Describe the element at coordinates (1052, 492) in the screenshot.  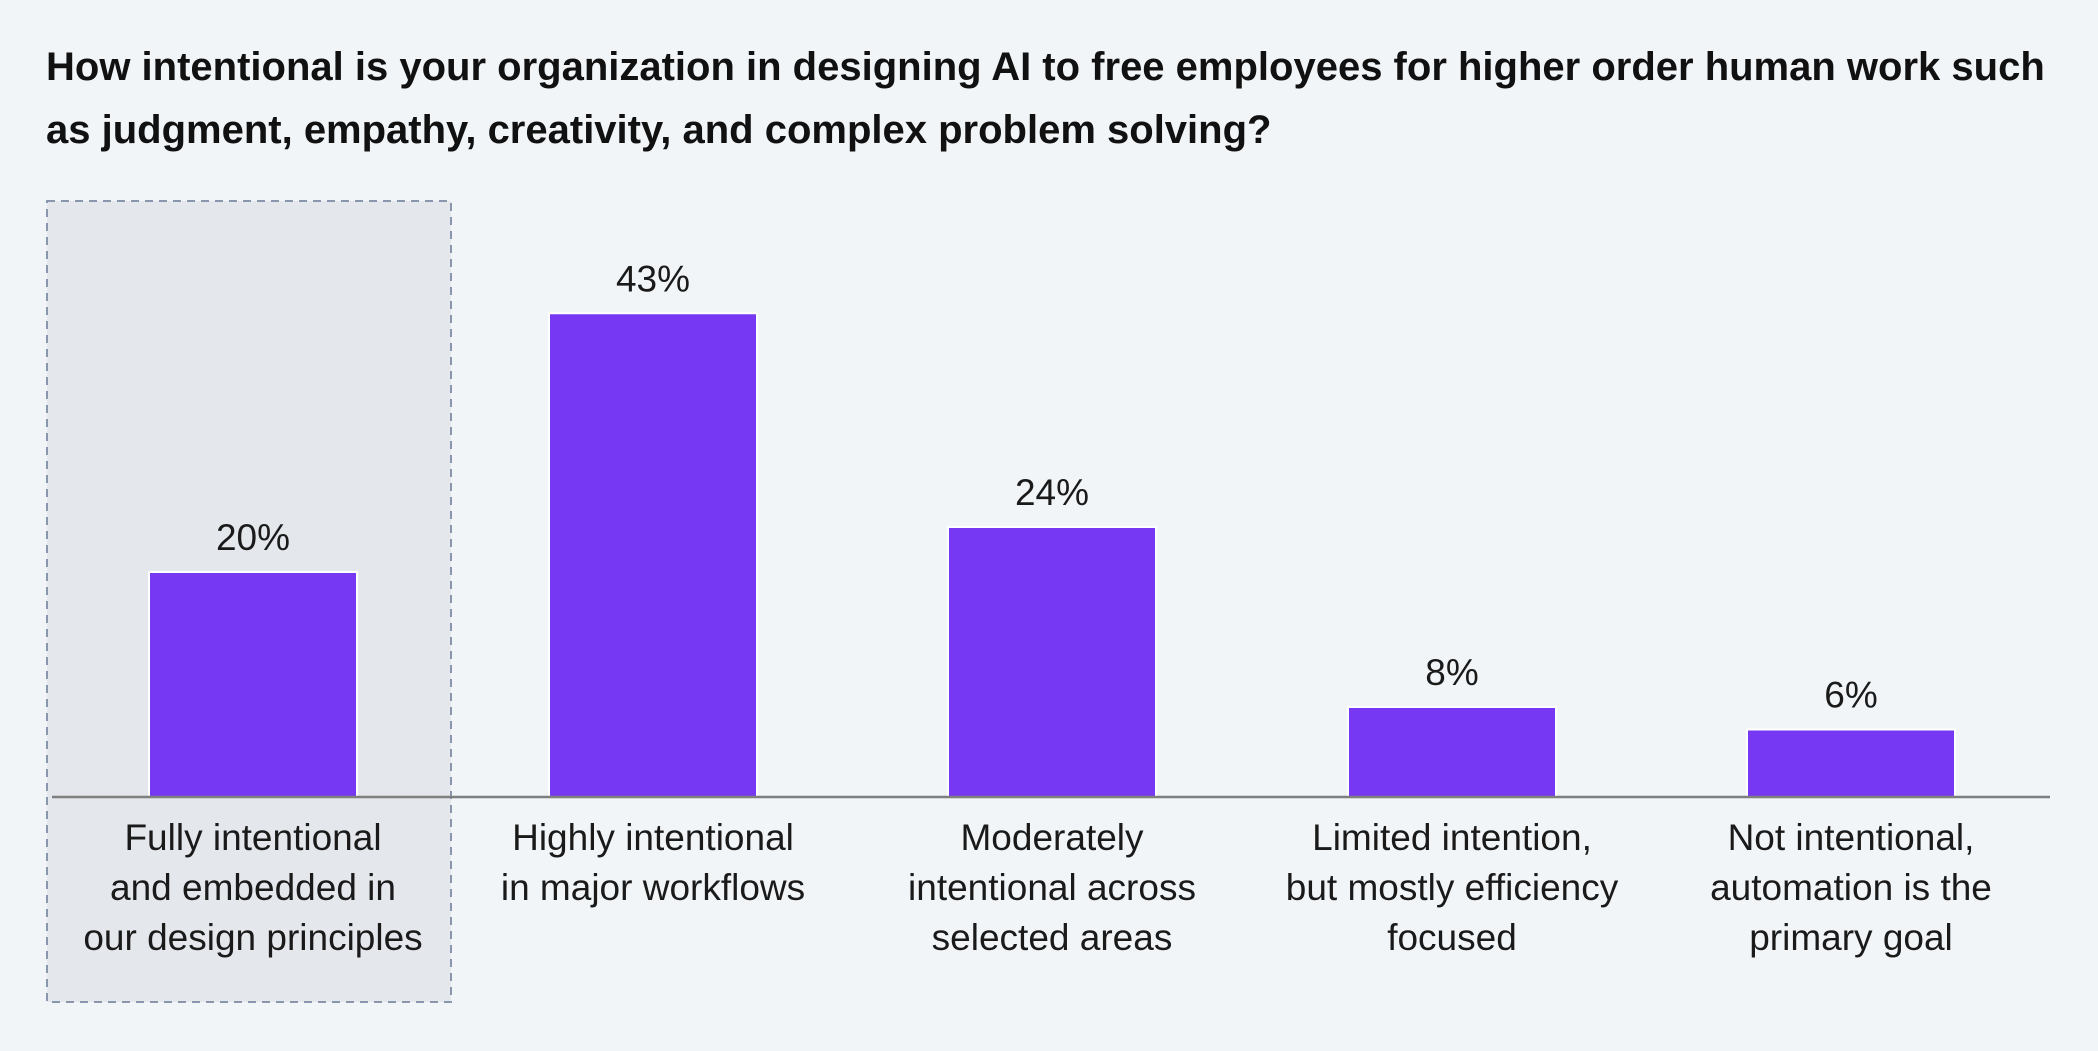
I see `data-label-3: 24%` at that location.